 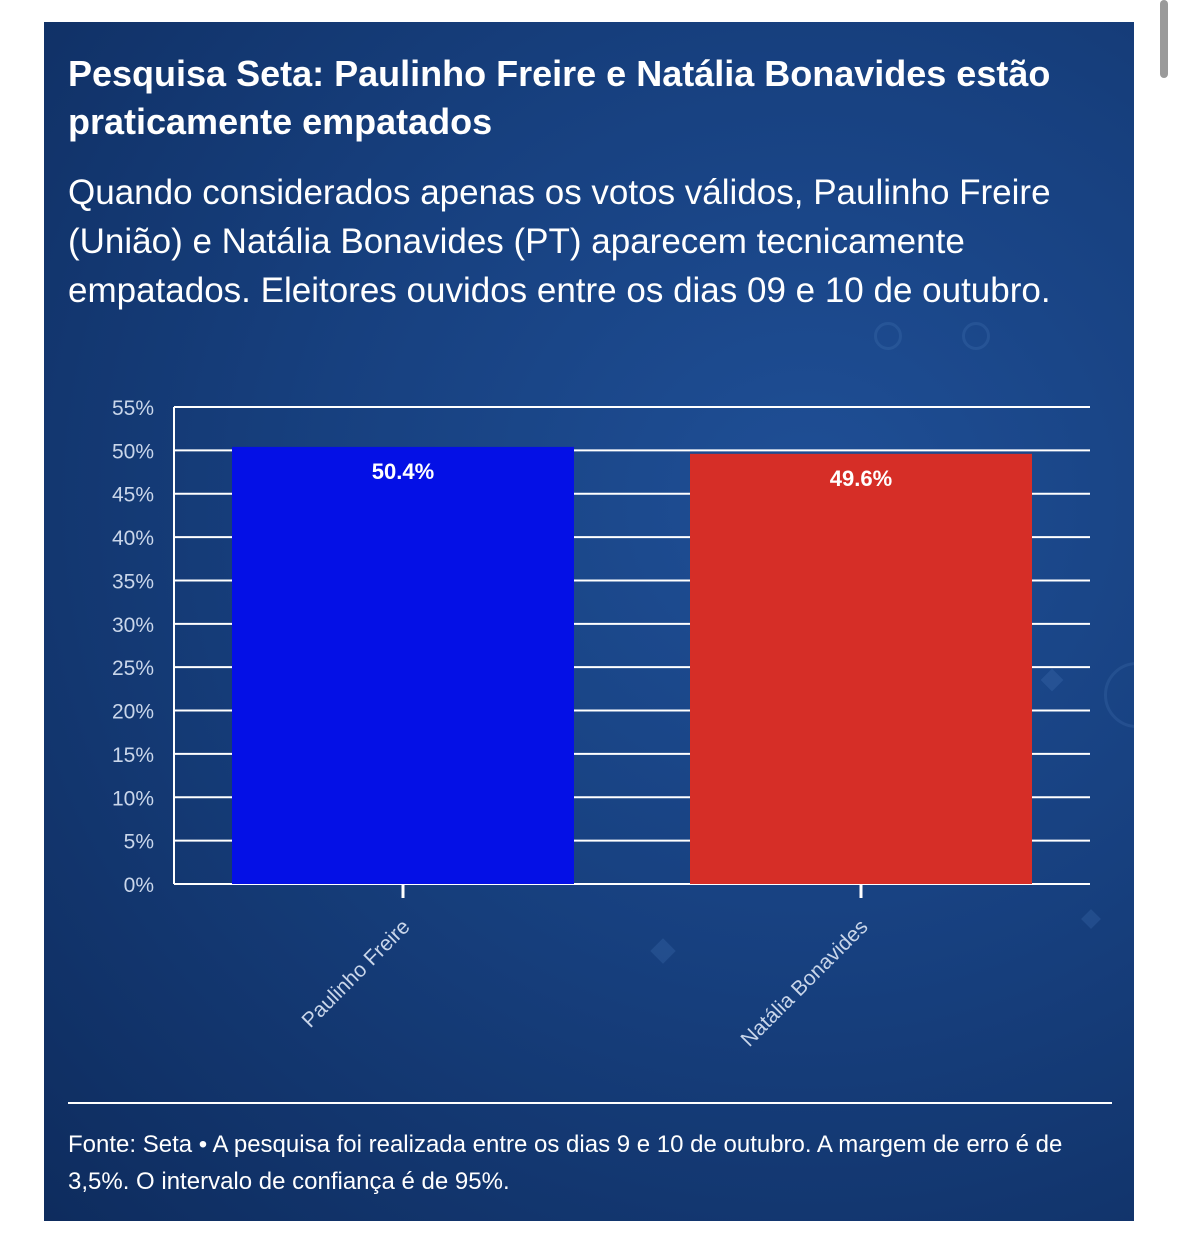 What do you see at coordinates (861, 478) in the screenshot?
I see `data-label: 49.6%` at bounding box center [861, 478].